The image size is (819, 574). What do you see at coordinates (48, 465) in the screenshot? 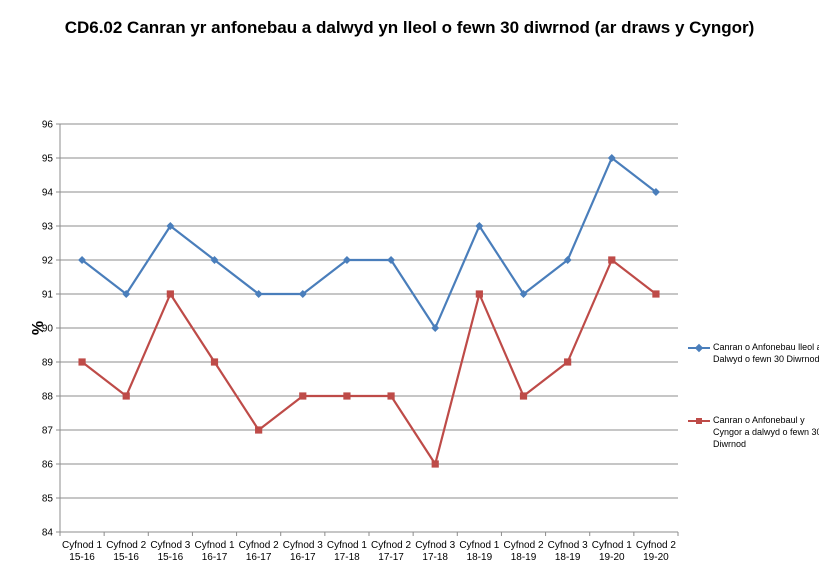
I see `y-tick-label: 86` at bounding box center [48, 465].